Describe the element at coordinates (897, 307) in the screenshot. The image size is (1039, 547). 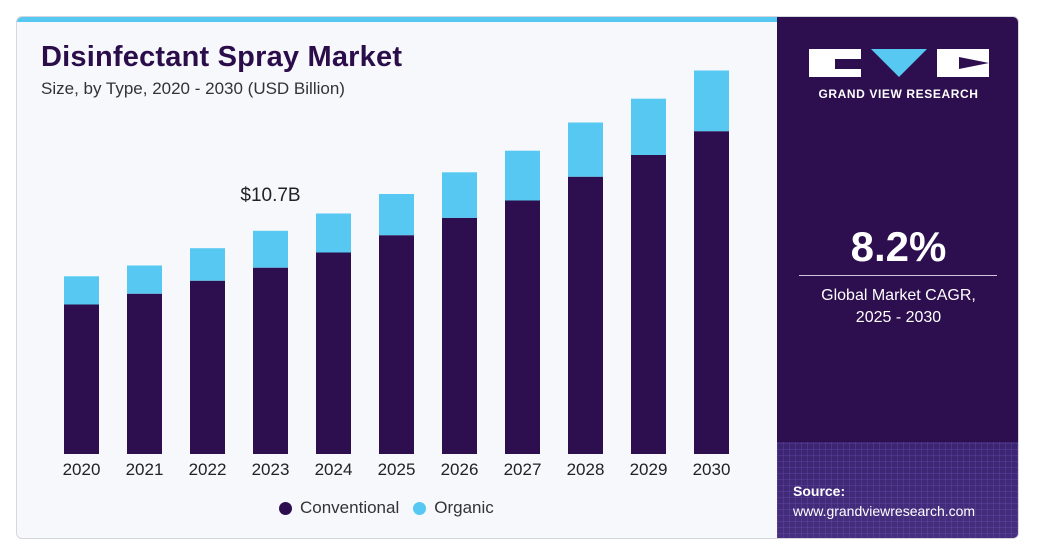
I see `cagr-label: Global Market CAGR, 2025 - 2030` at that location.